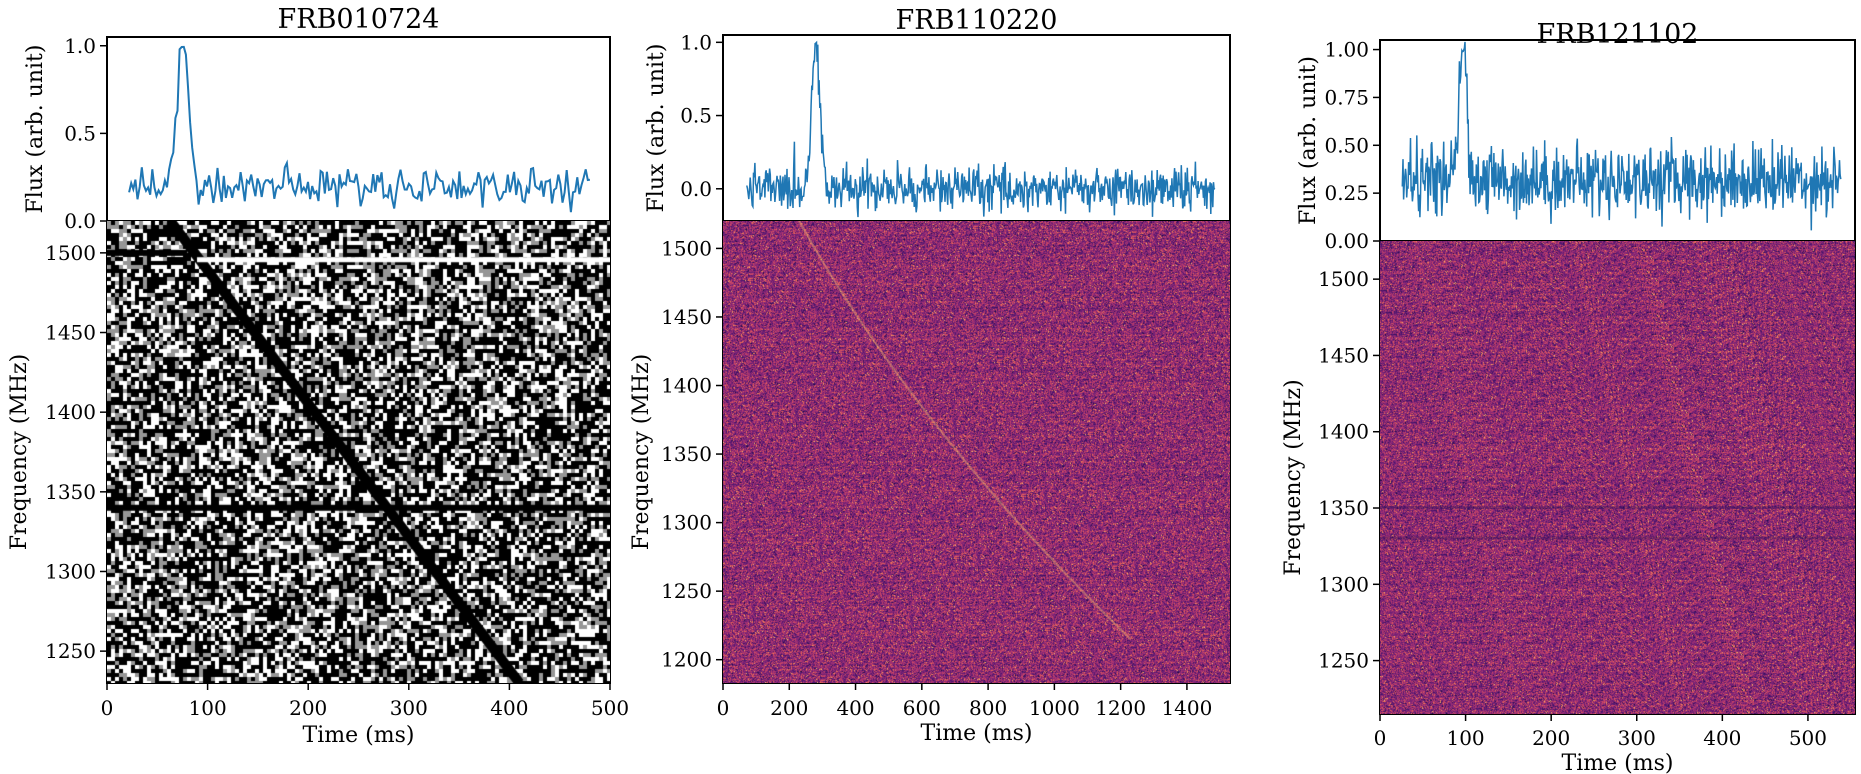  Describe the element at coordinates (977, 20) in the screenshot. I see `chart-title: FRB110220` at that location.